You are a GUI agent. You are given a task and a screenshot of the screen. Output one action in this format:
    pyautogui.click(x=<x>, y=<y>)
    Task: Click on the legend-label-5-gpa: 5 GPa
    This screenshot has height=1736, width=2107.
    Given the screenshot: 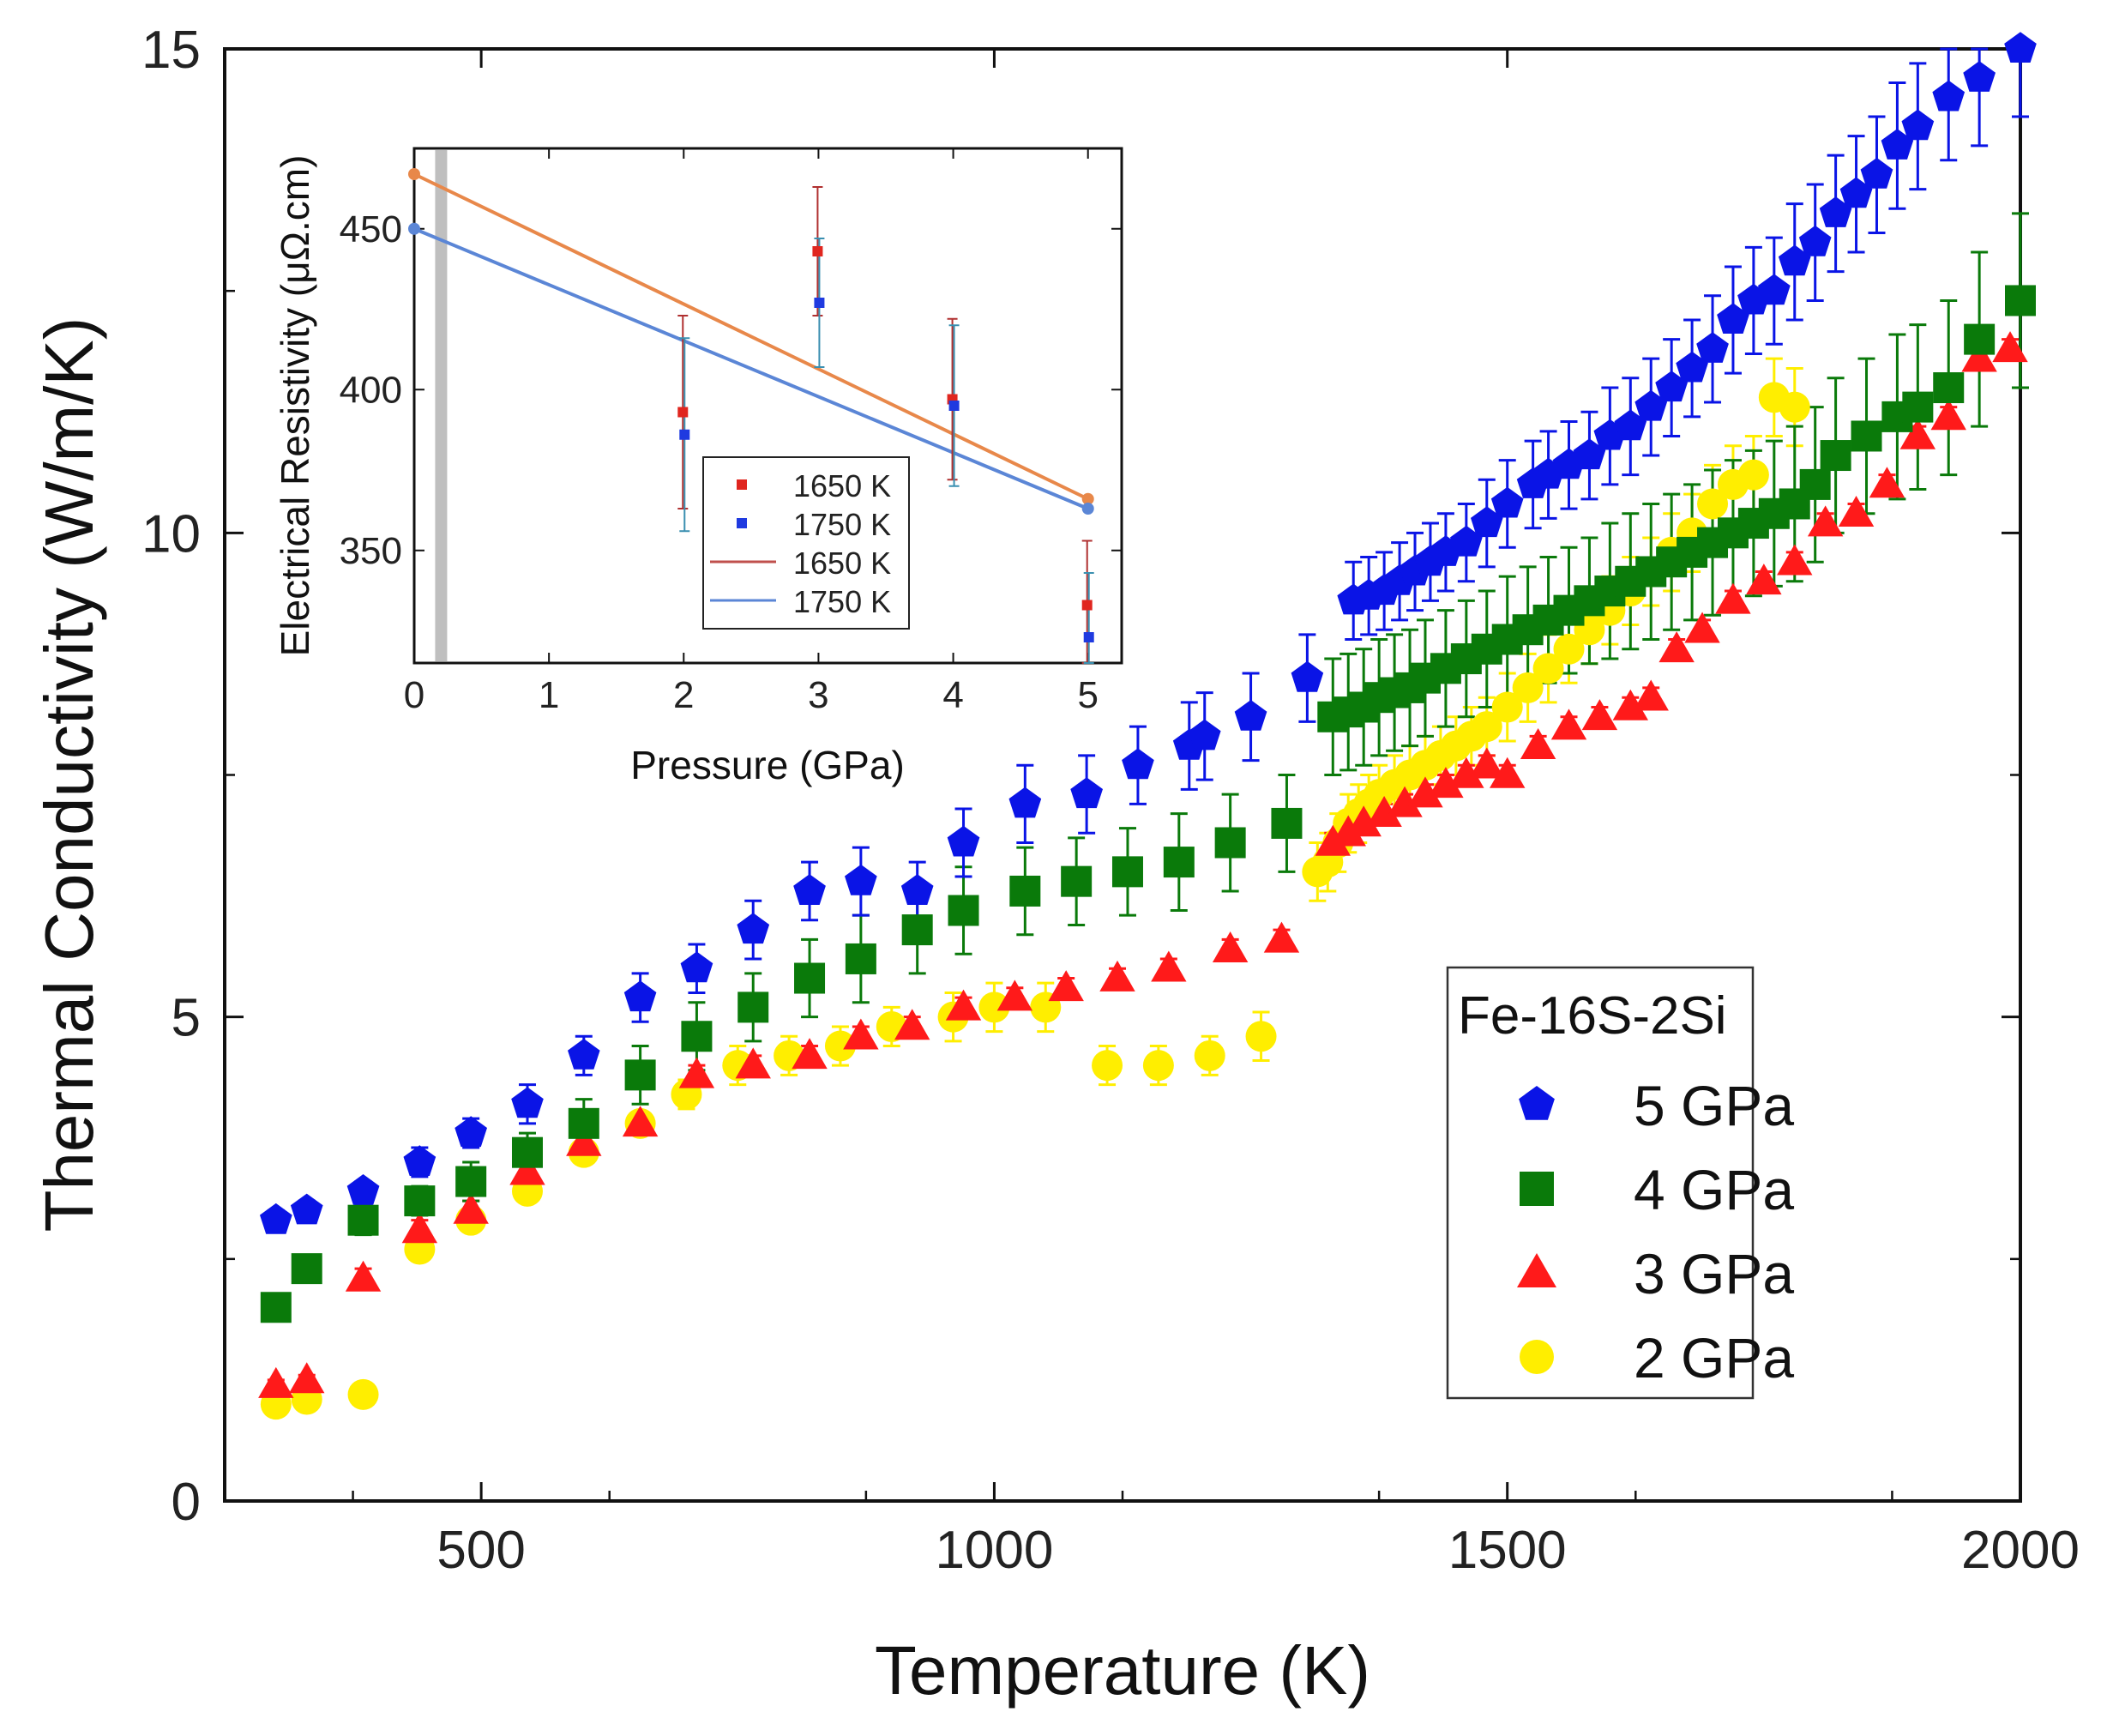 What is the action you would take?
    pyautogui.click(x=1714, y=1105)
    